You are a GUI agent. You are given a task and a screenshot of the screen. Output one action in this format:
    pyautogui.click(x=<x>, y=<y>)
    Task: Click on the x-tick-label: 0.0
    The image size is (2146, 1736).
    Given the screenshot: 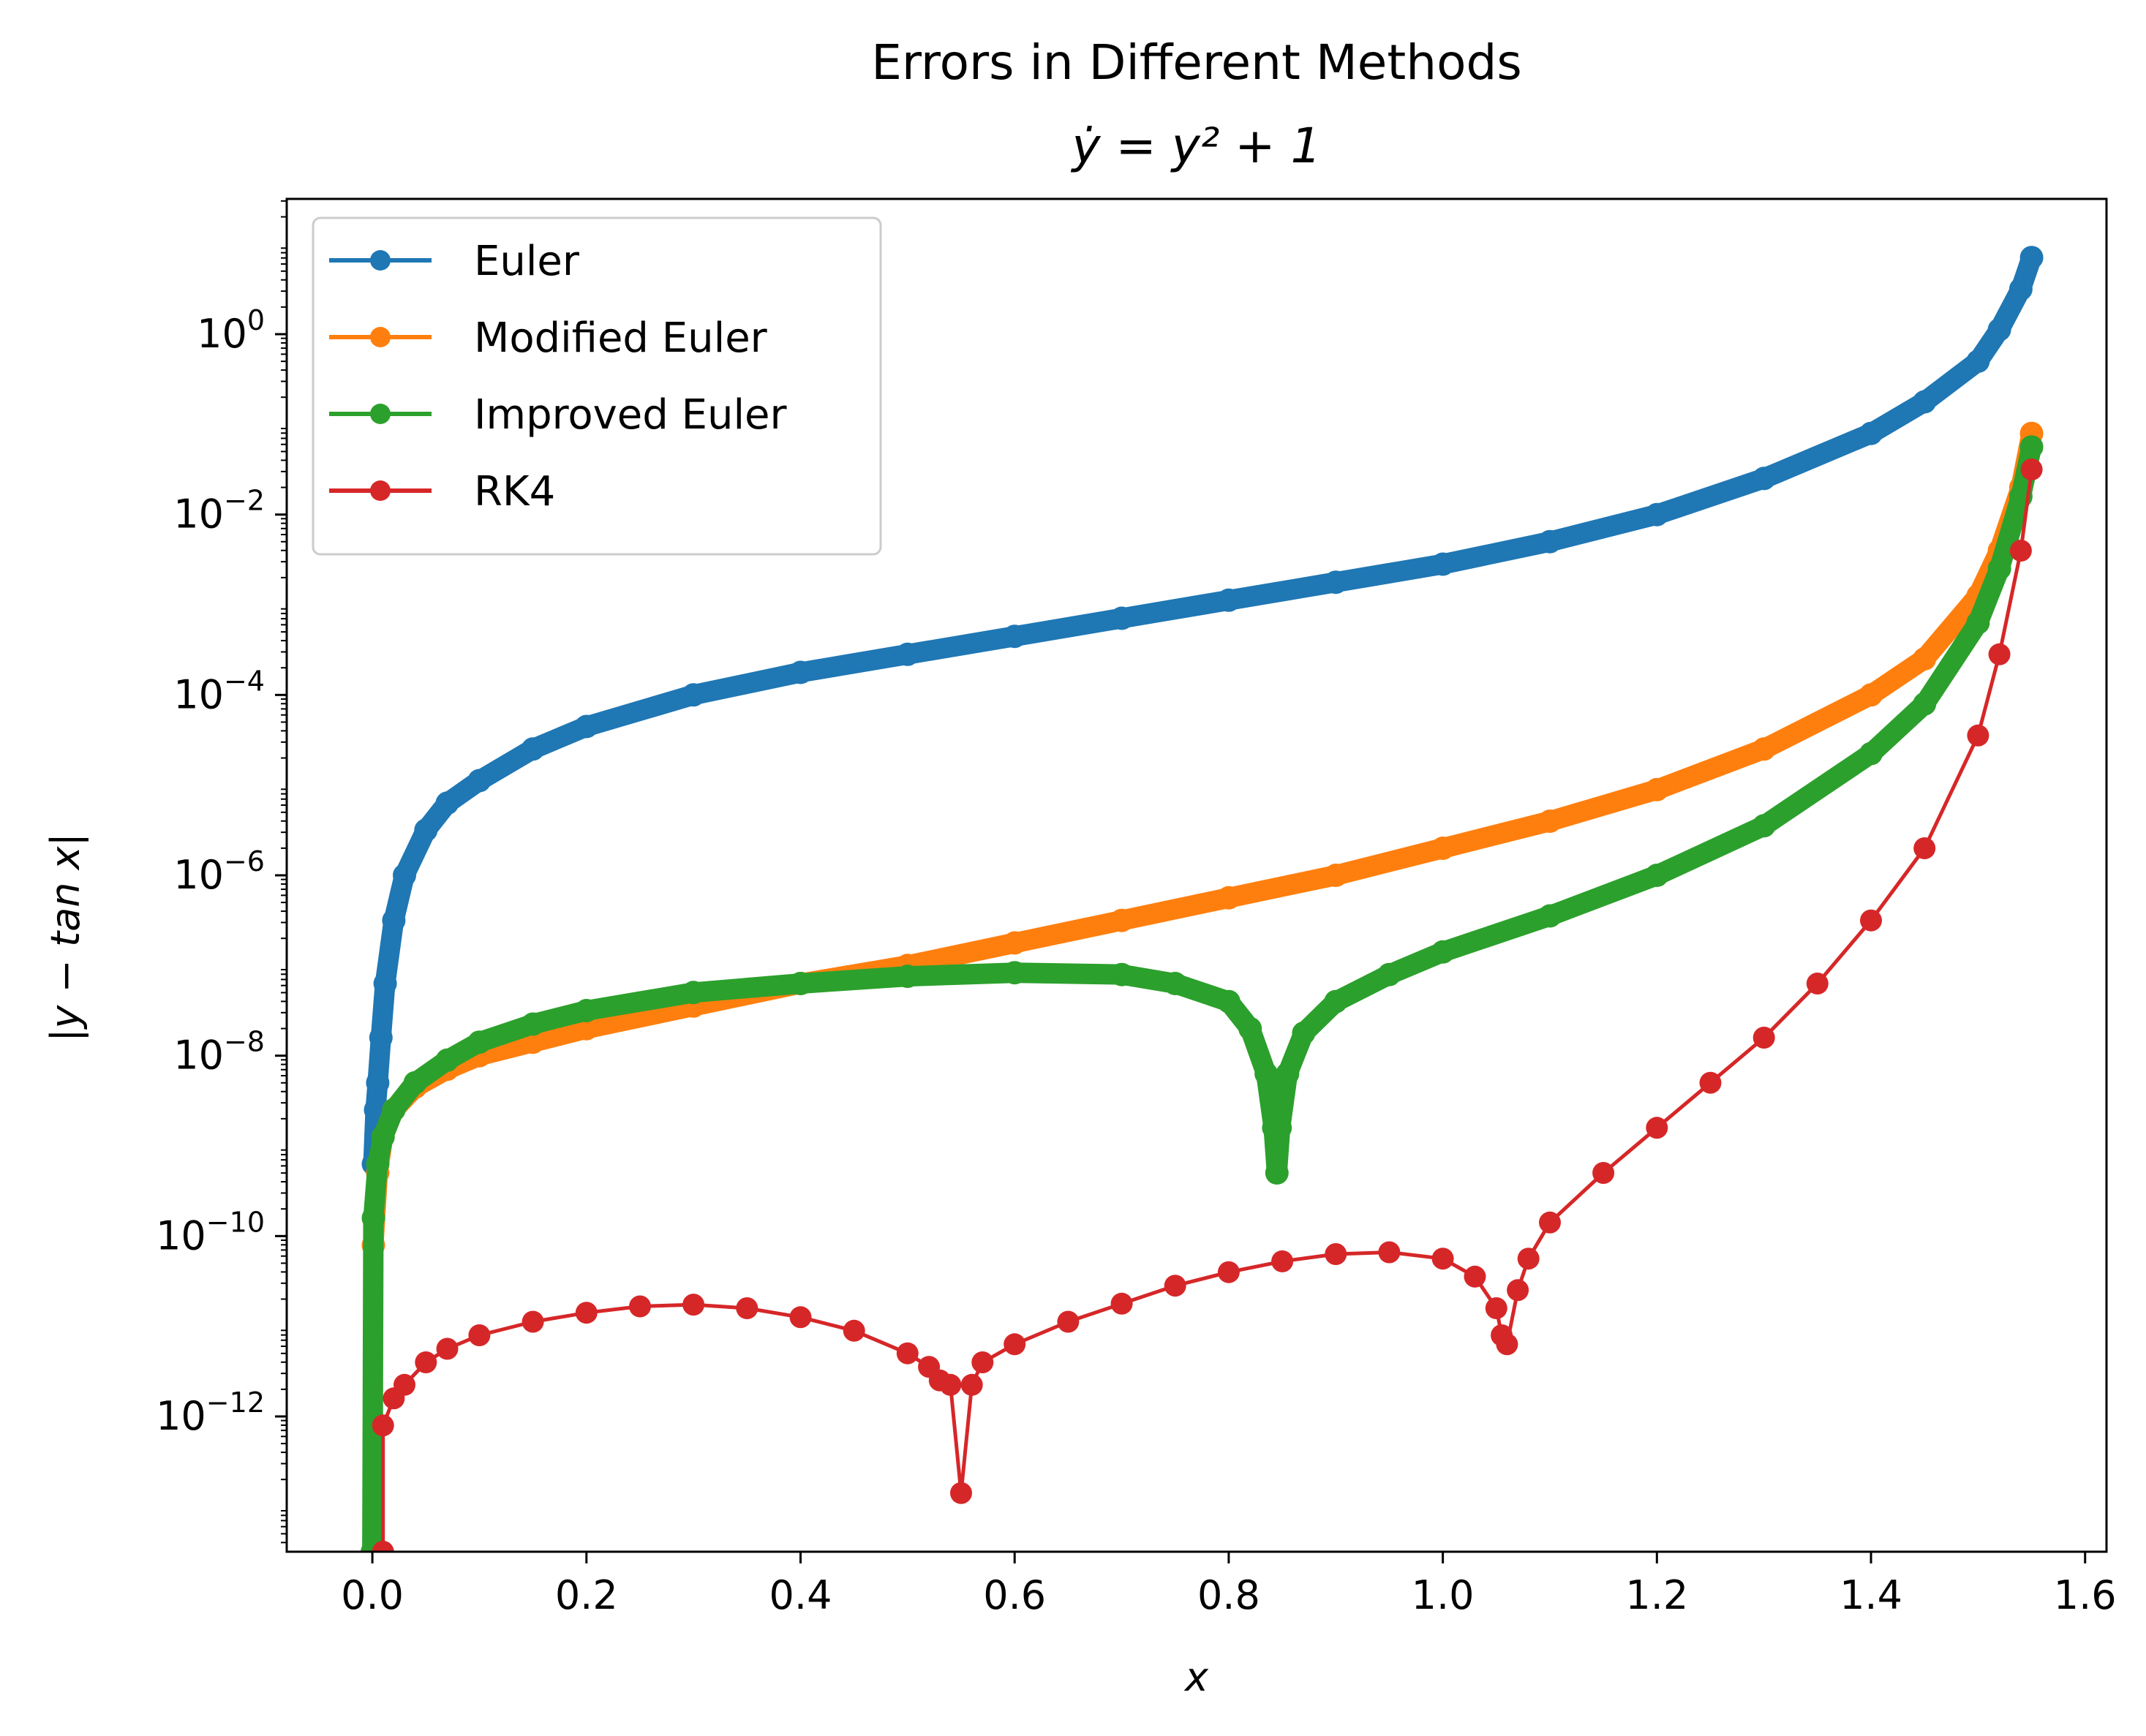 What is the action you would take?
    pyautogui.click(x=372, y=1595)
    